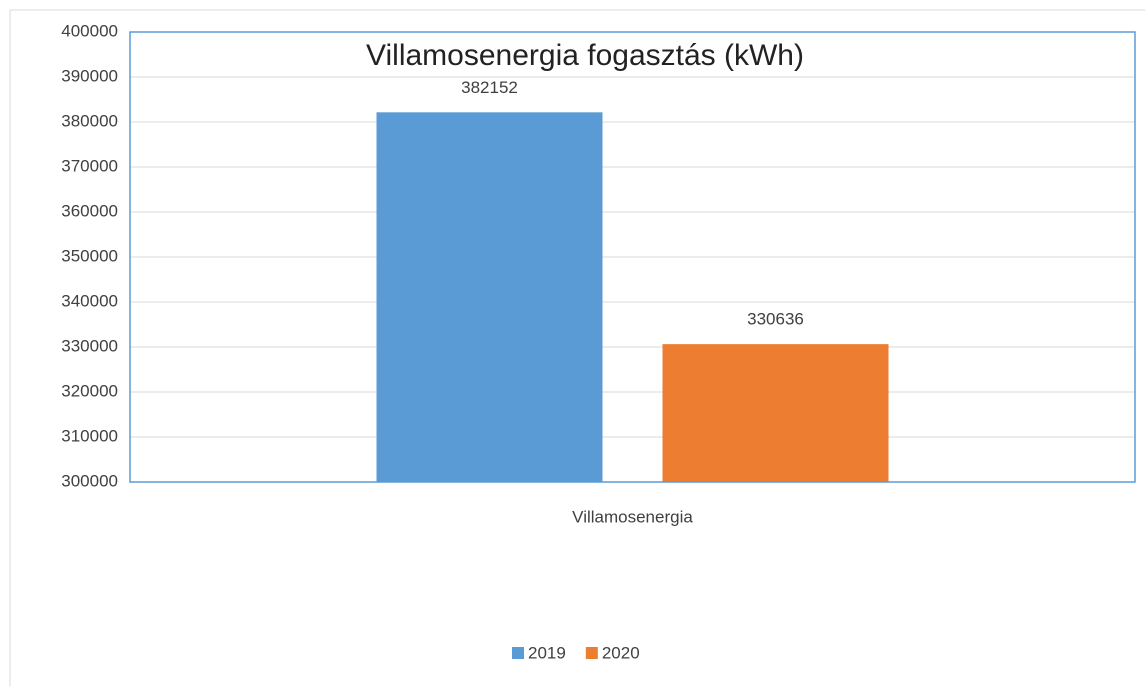 This screenshot has width=1145, height=686. What do you see at coordinates (89, 165) in the screenshot?
I see `y-tick-label: 370000` at bounding box center [89, 165].